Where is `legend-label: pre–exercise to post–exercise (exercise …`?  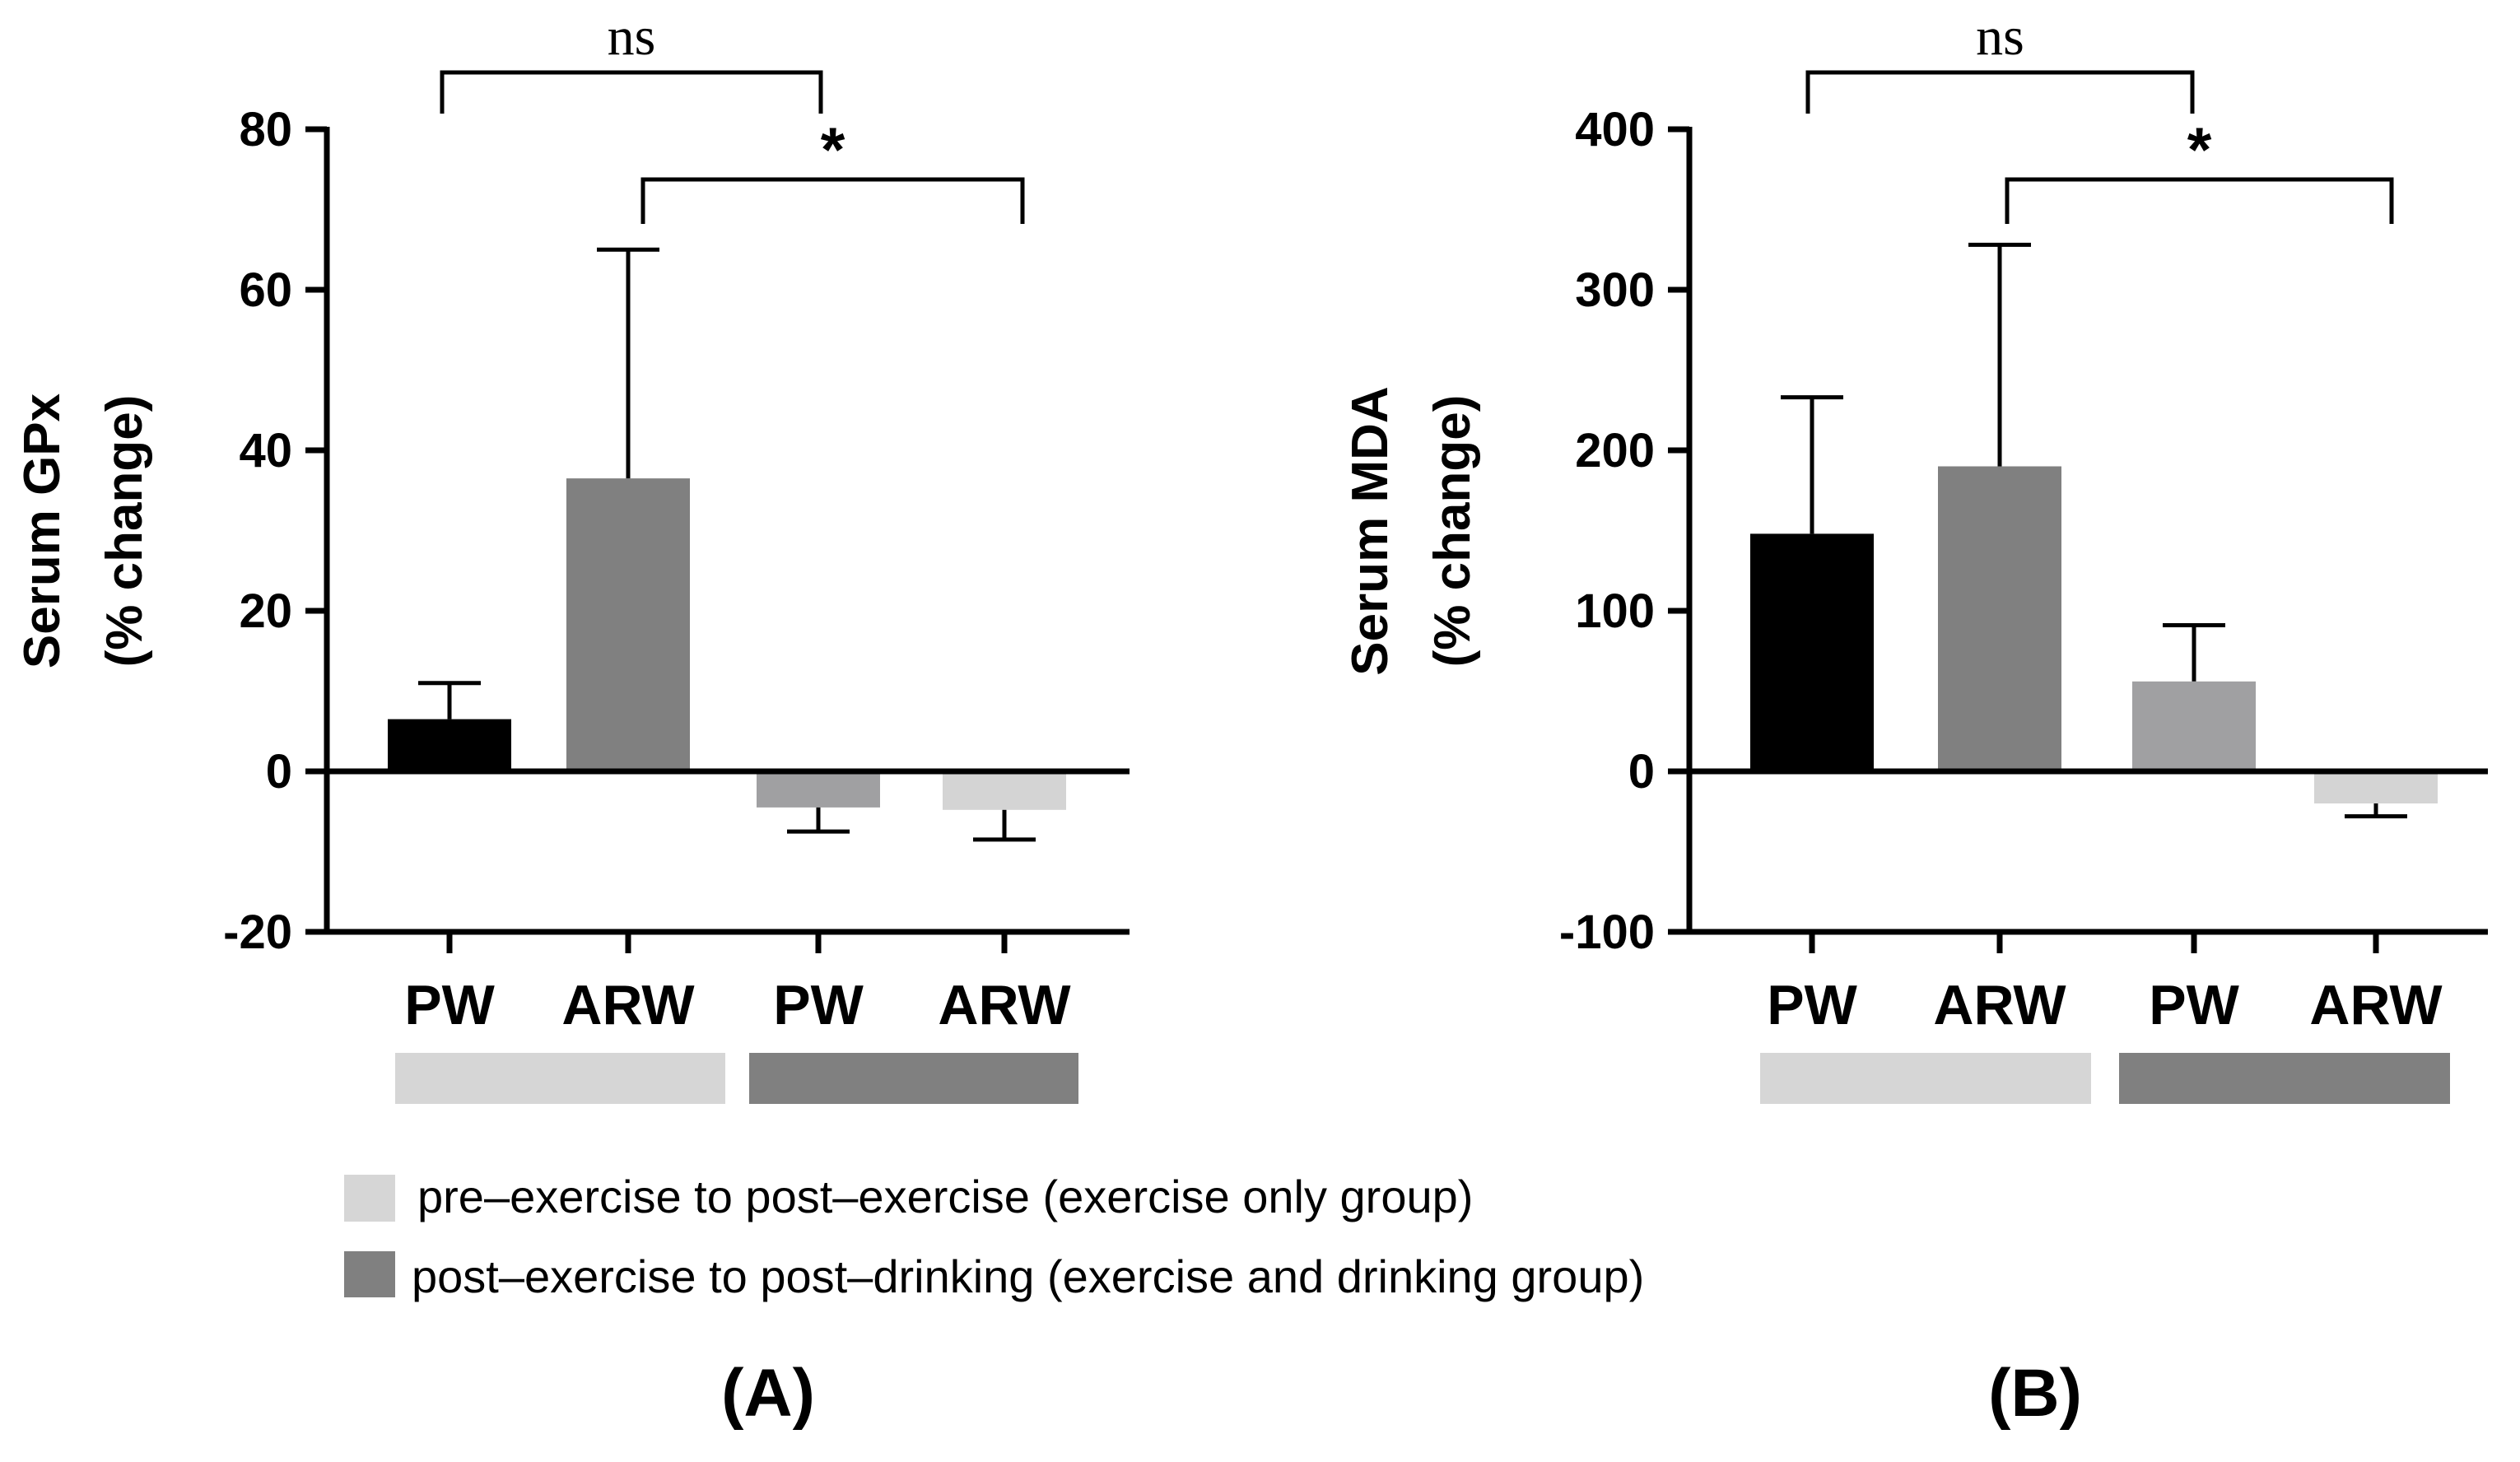
legend-label: pre–exercise to post–exercise (exercise … is located at coordinates (945, 1196).